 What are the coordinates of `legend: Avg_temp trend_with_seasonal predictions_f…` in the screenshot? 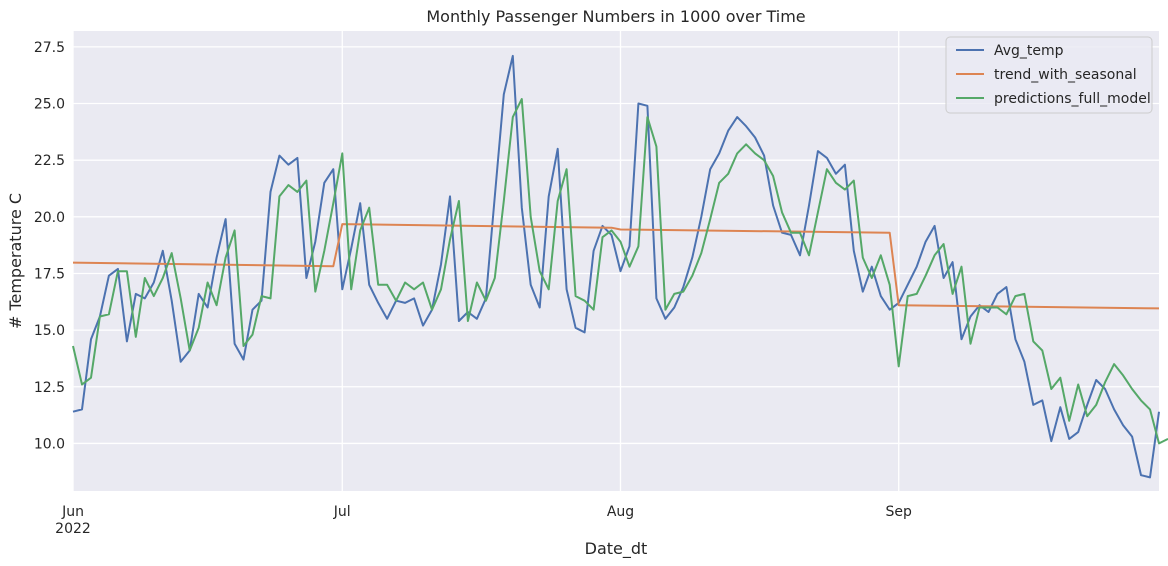 It's located at (1049, 75).